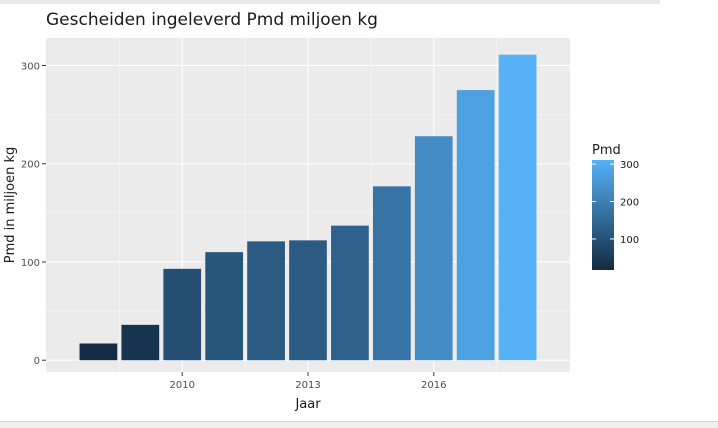  I want to click on bar-2018, so click(517, 207).